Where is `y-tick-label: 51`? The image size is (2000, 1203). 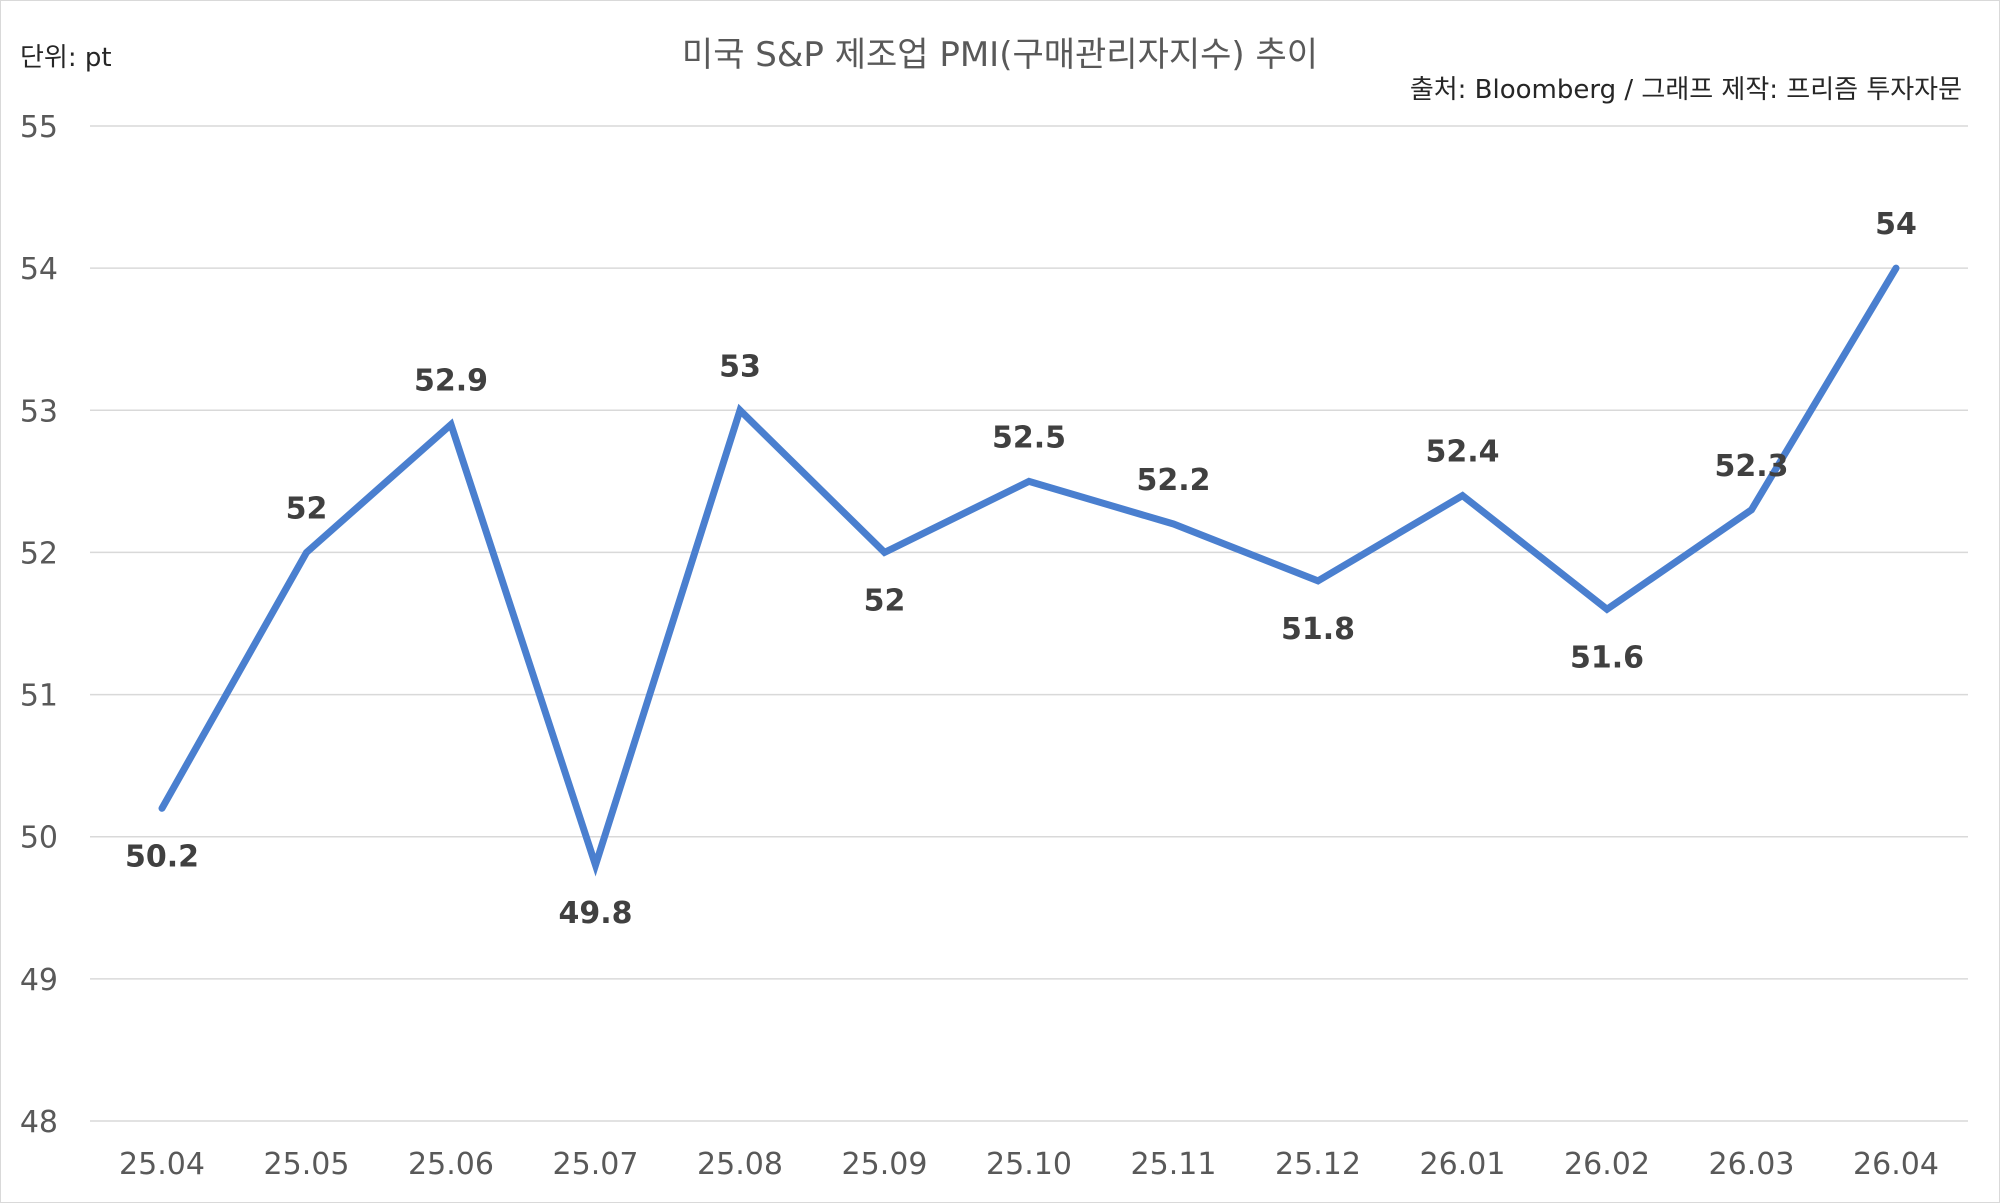 y-tick-label: 51 is located at coordinates (39, 696).